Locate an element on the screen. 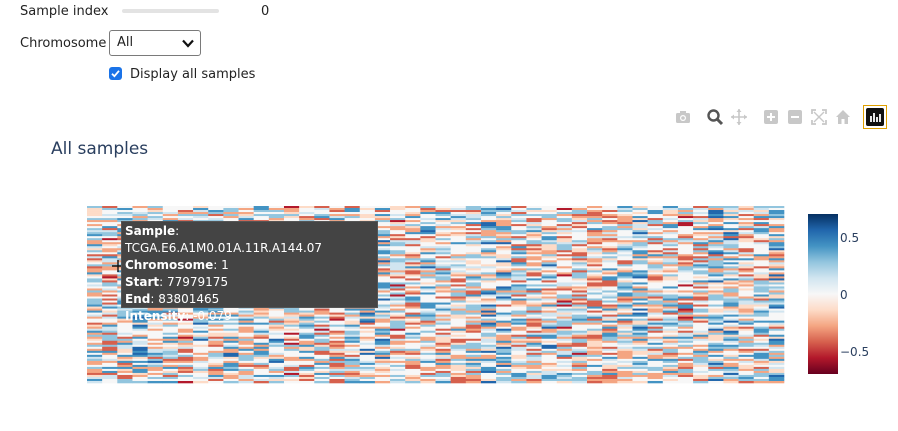 This screenshot has width=898, height=431. zoom-in-icon is located at coordinates (771, 117).